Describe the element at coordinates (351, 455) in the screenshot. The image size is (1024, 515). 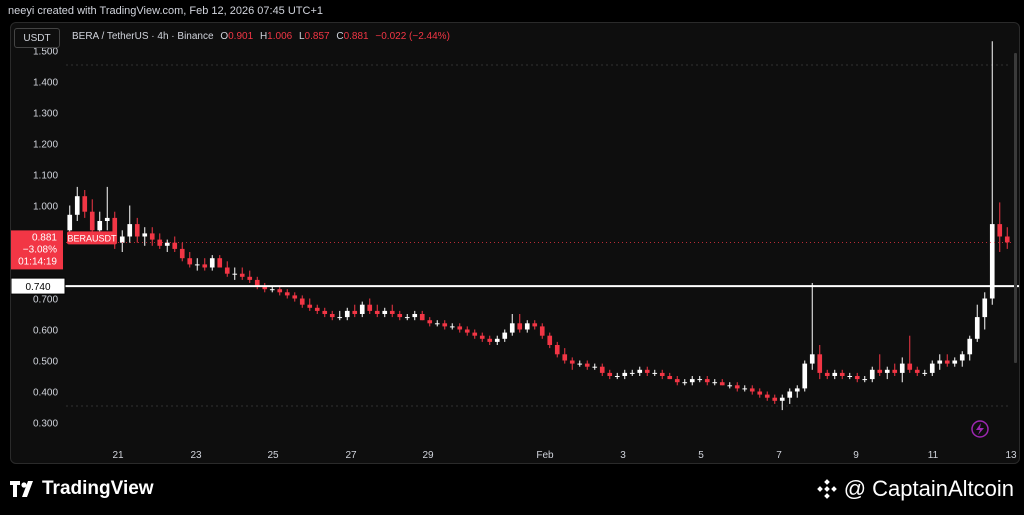
I see `x-axis-tick-label: 27` at that location.